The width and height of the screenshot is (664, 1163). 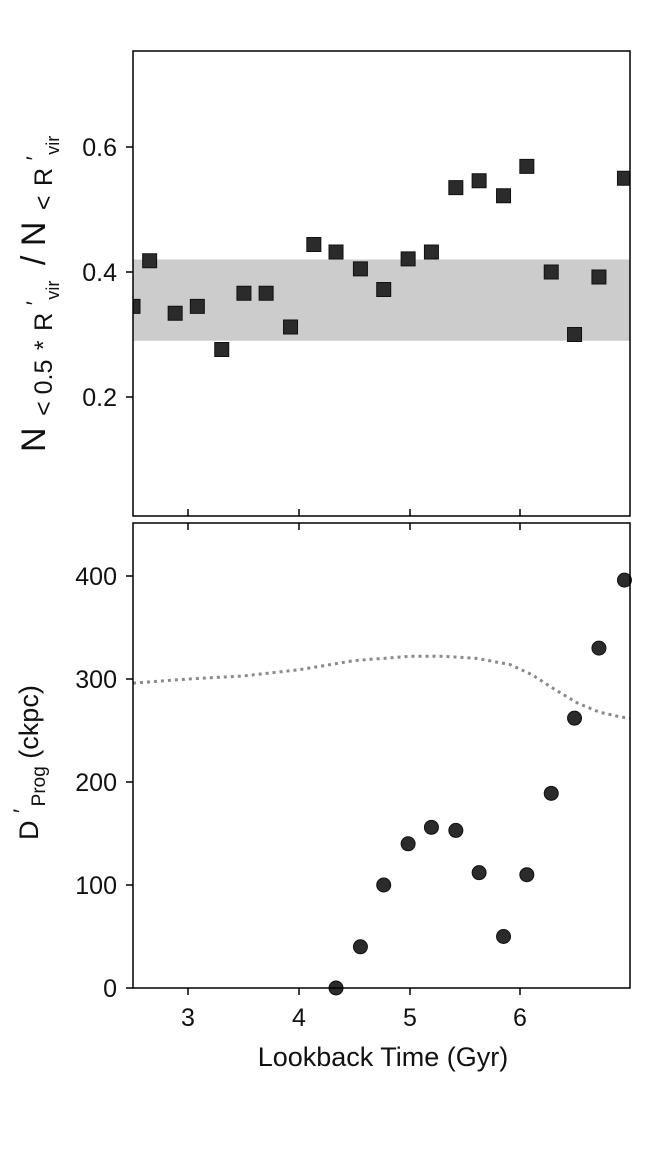 I want to click on ylabel-slash: /, so click(x=34, y=260).